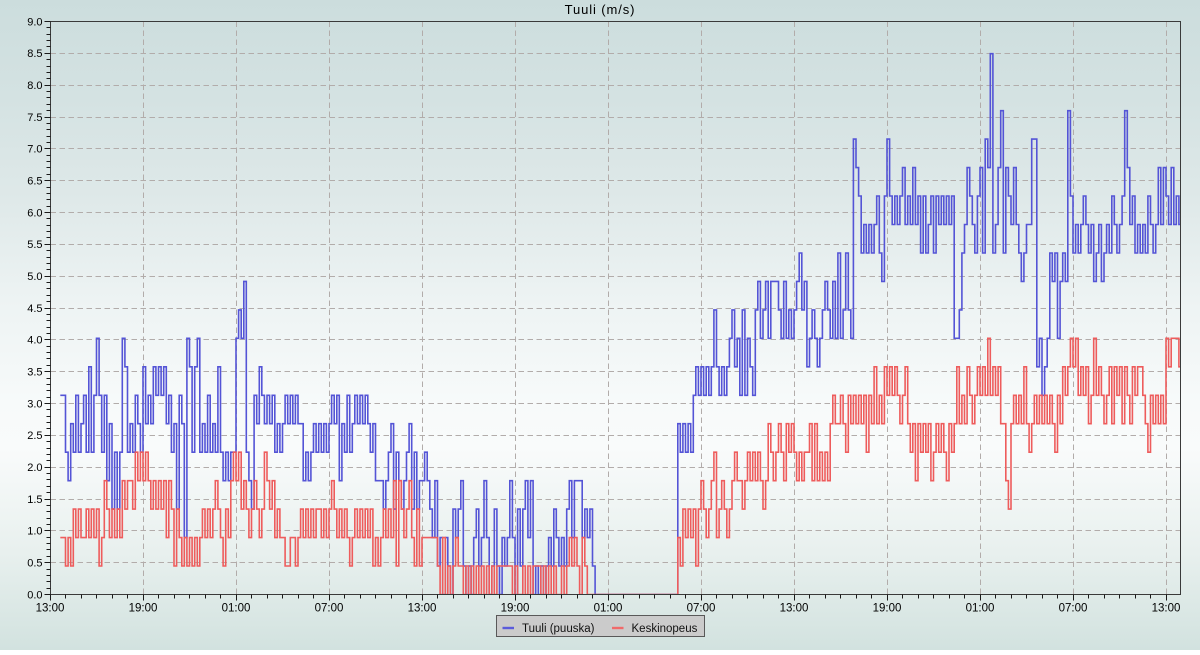  What do you see at coordinates (34, 436) in the screenshot?
I see `svg-text: 2.5` at bounding box center [34, 436].